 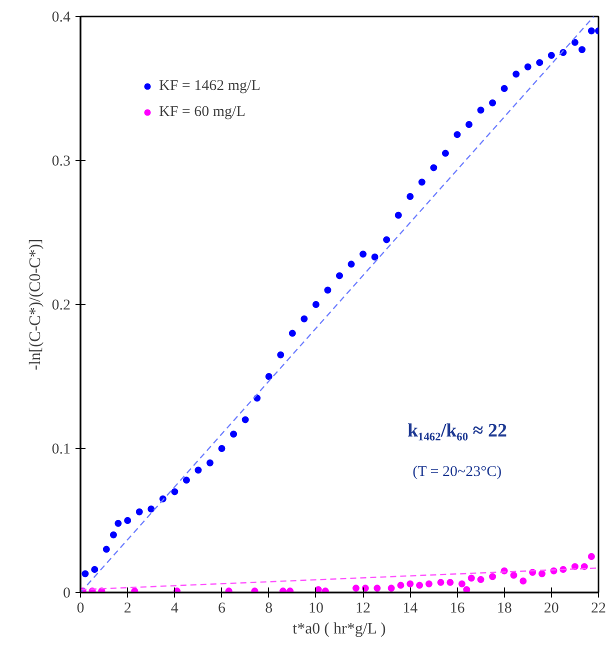 I want to click on x-tick-label: 12, so click(x=363, y=608).